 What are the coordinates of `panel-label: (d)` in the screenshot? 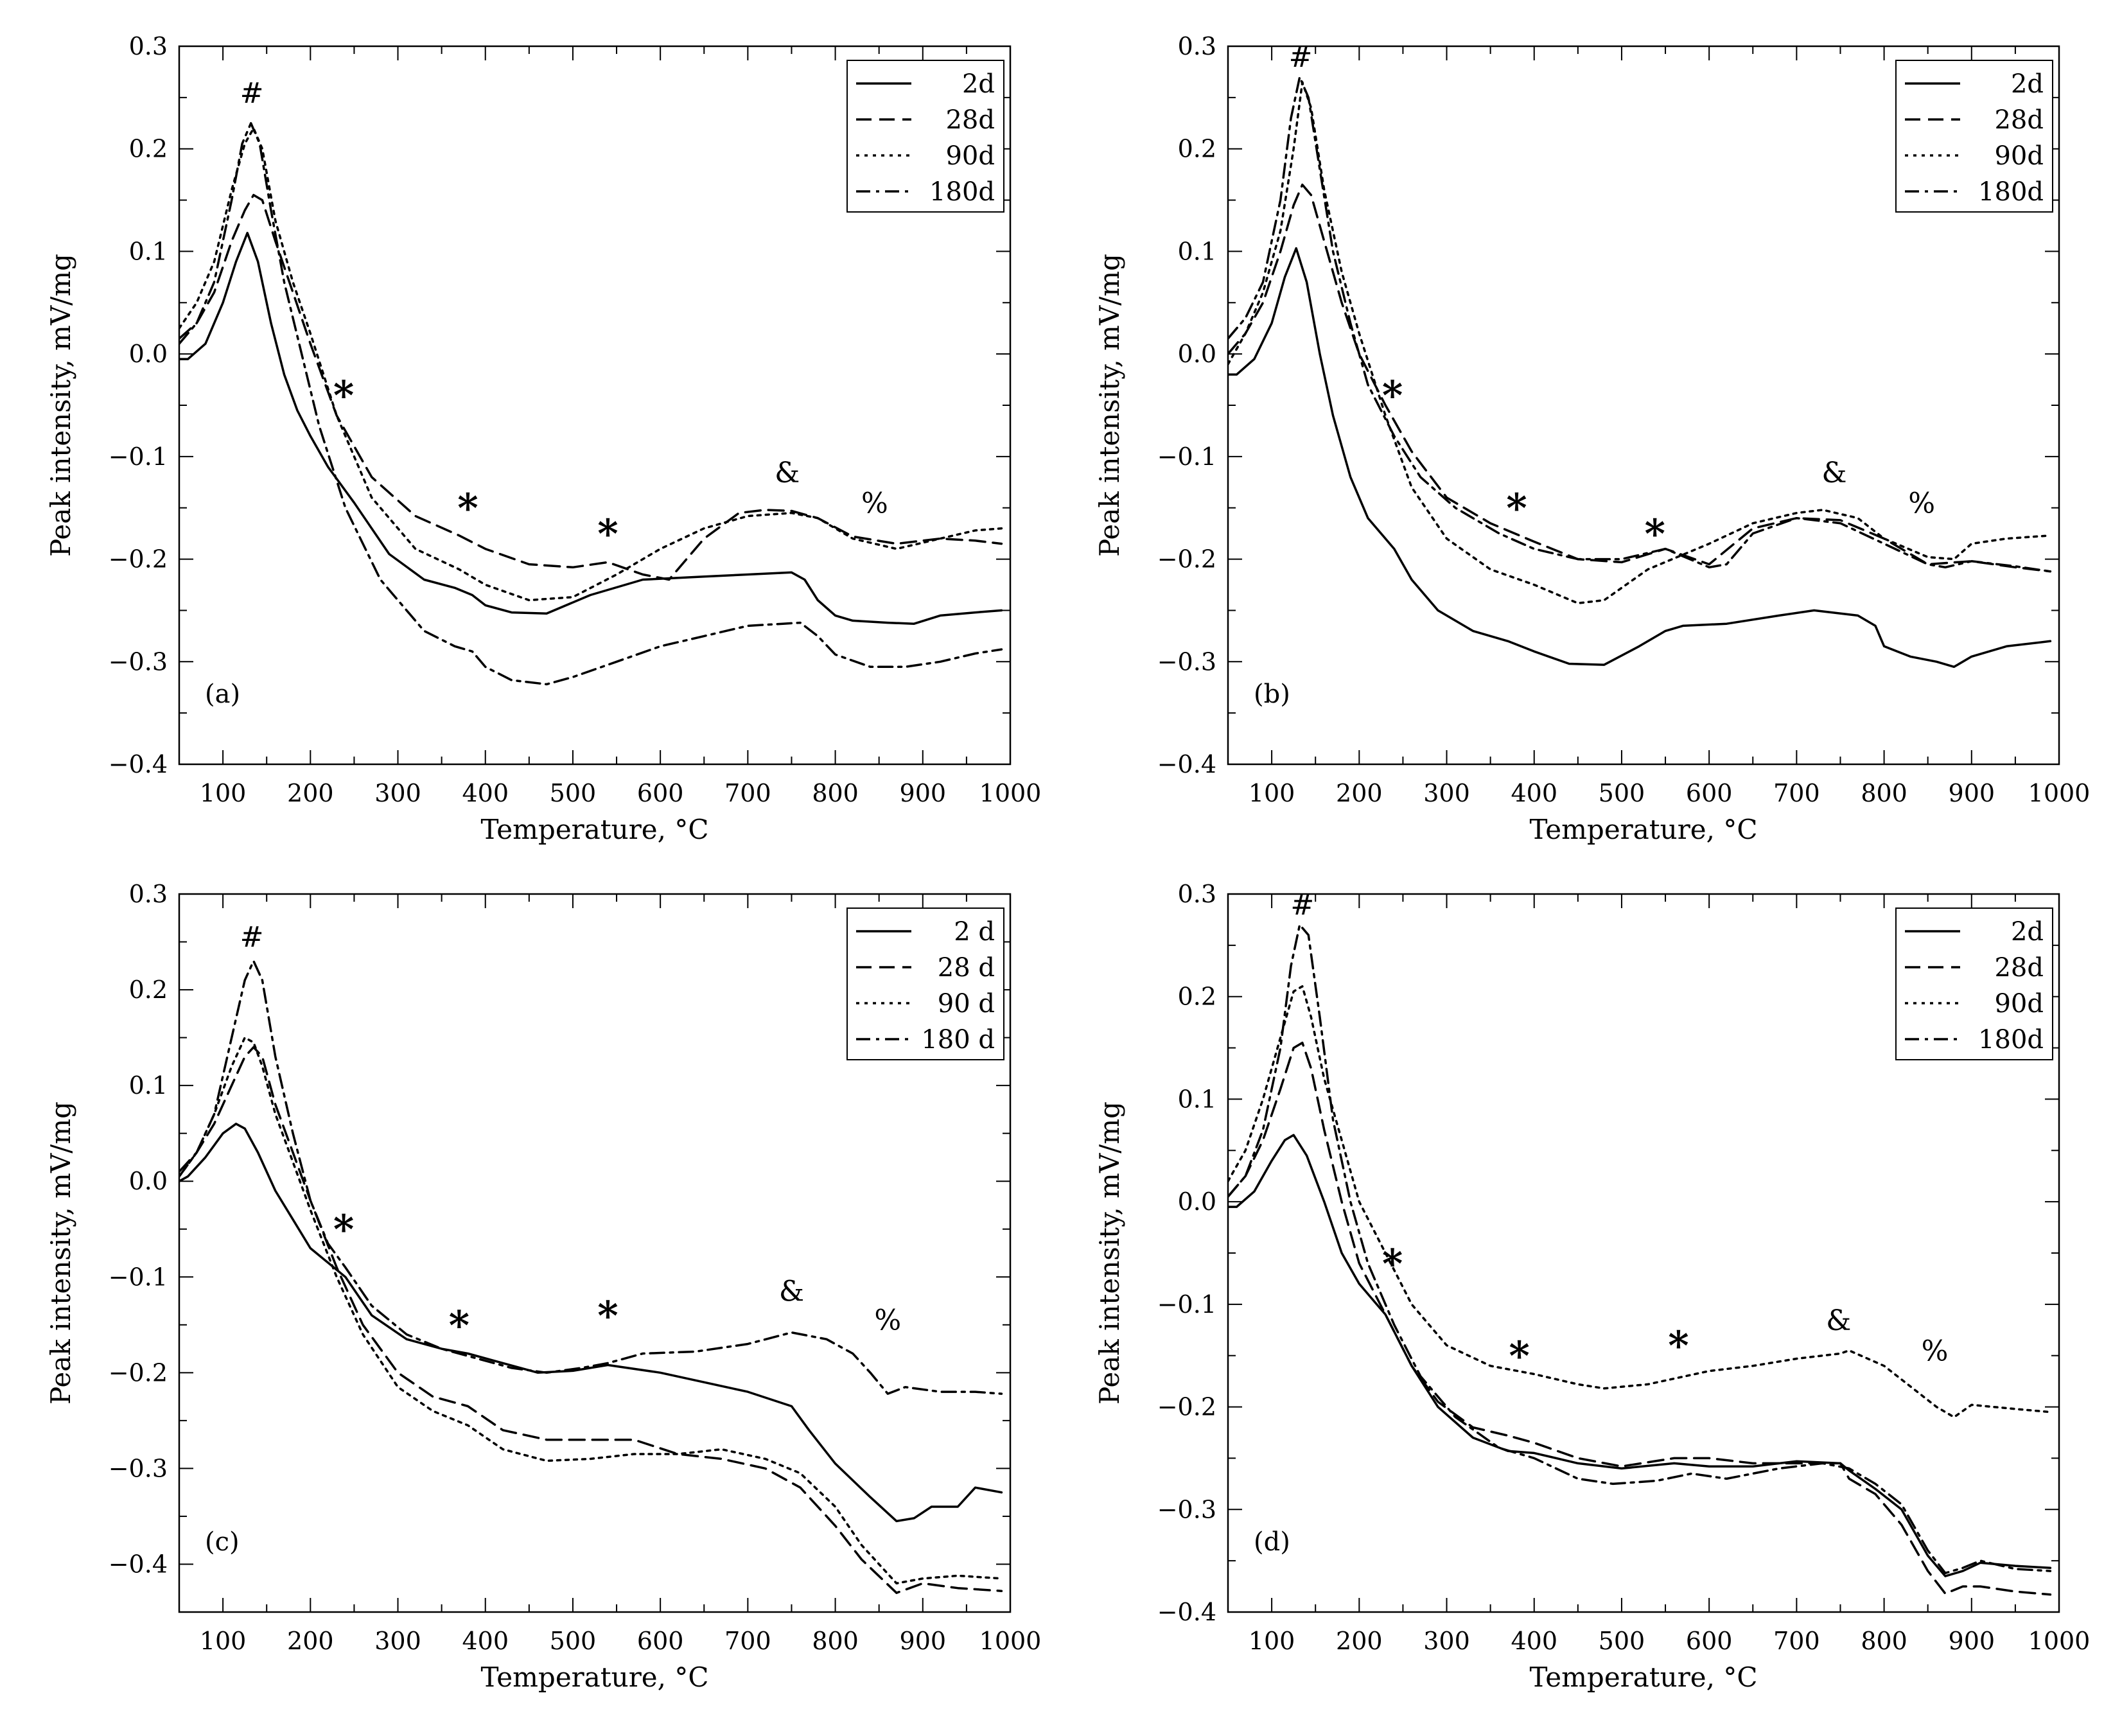 It's located at (1272, 1542).